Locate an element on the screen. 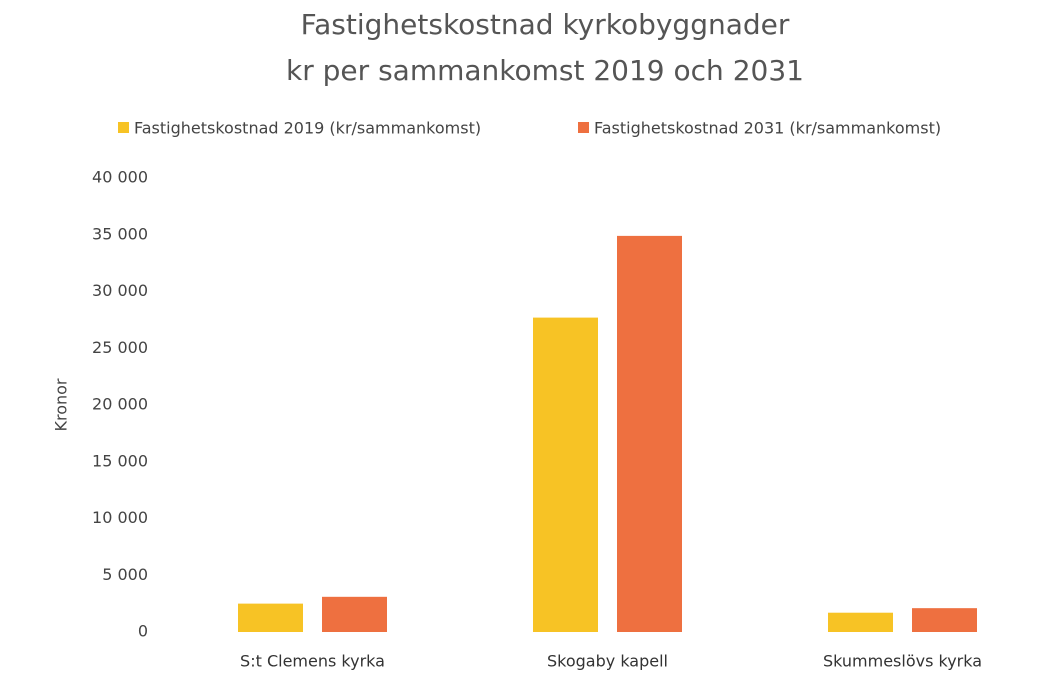 This screenshot has width=1059, height=685. y-tick-label: 40 000 is located at coordinates (120, 177).